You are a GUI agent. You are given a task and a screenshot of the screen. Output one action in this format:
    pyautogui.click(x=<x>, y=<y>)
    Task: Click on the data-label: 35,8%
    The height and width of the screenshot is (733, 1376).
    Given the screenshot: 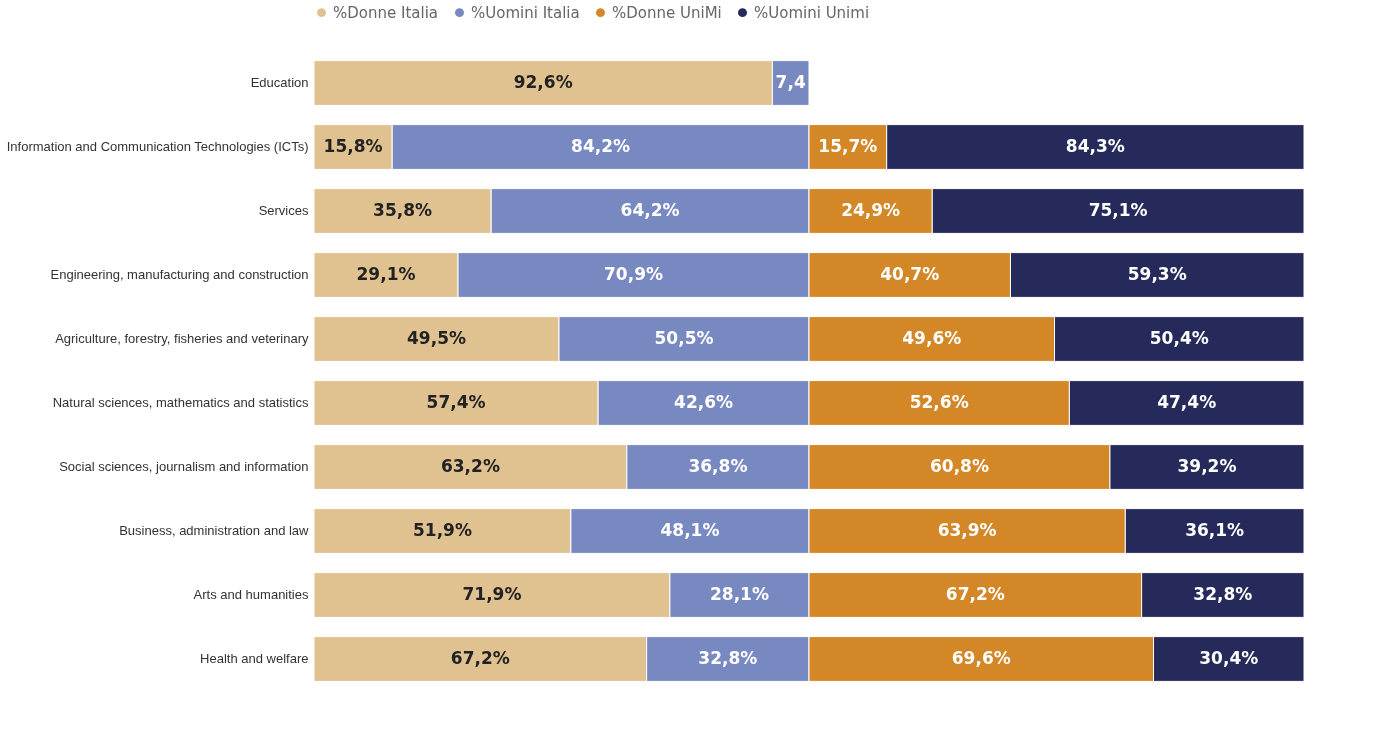 What is the action you would take?
    pyautogui.click(x=403, y=210)
    